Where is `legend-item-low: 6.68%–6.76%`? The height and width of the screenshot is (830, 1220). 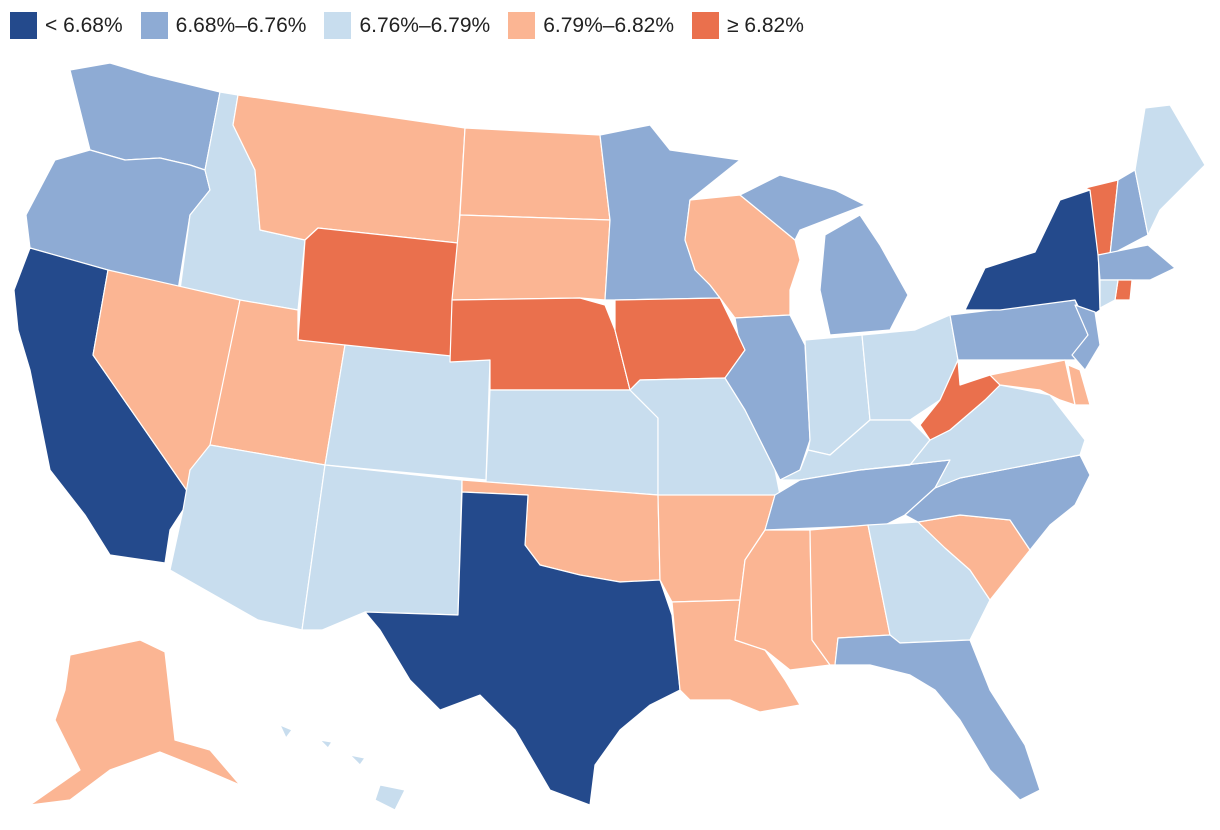 legend-item-low: 6.68%–6.76% is located at coordinates (223, 25).